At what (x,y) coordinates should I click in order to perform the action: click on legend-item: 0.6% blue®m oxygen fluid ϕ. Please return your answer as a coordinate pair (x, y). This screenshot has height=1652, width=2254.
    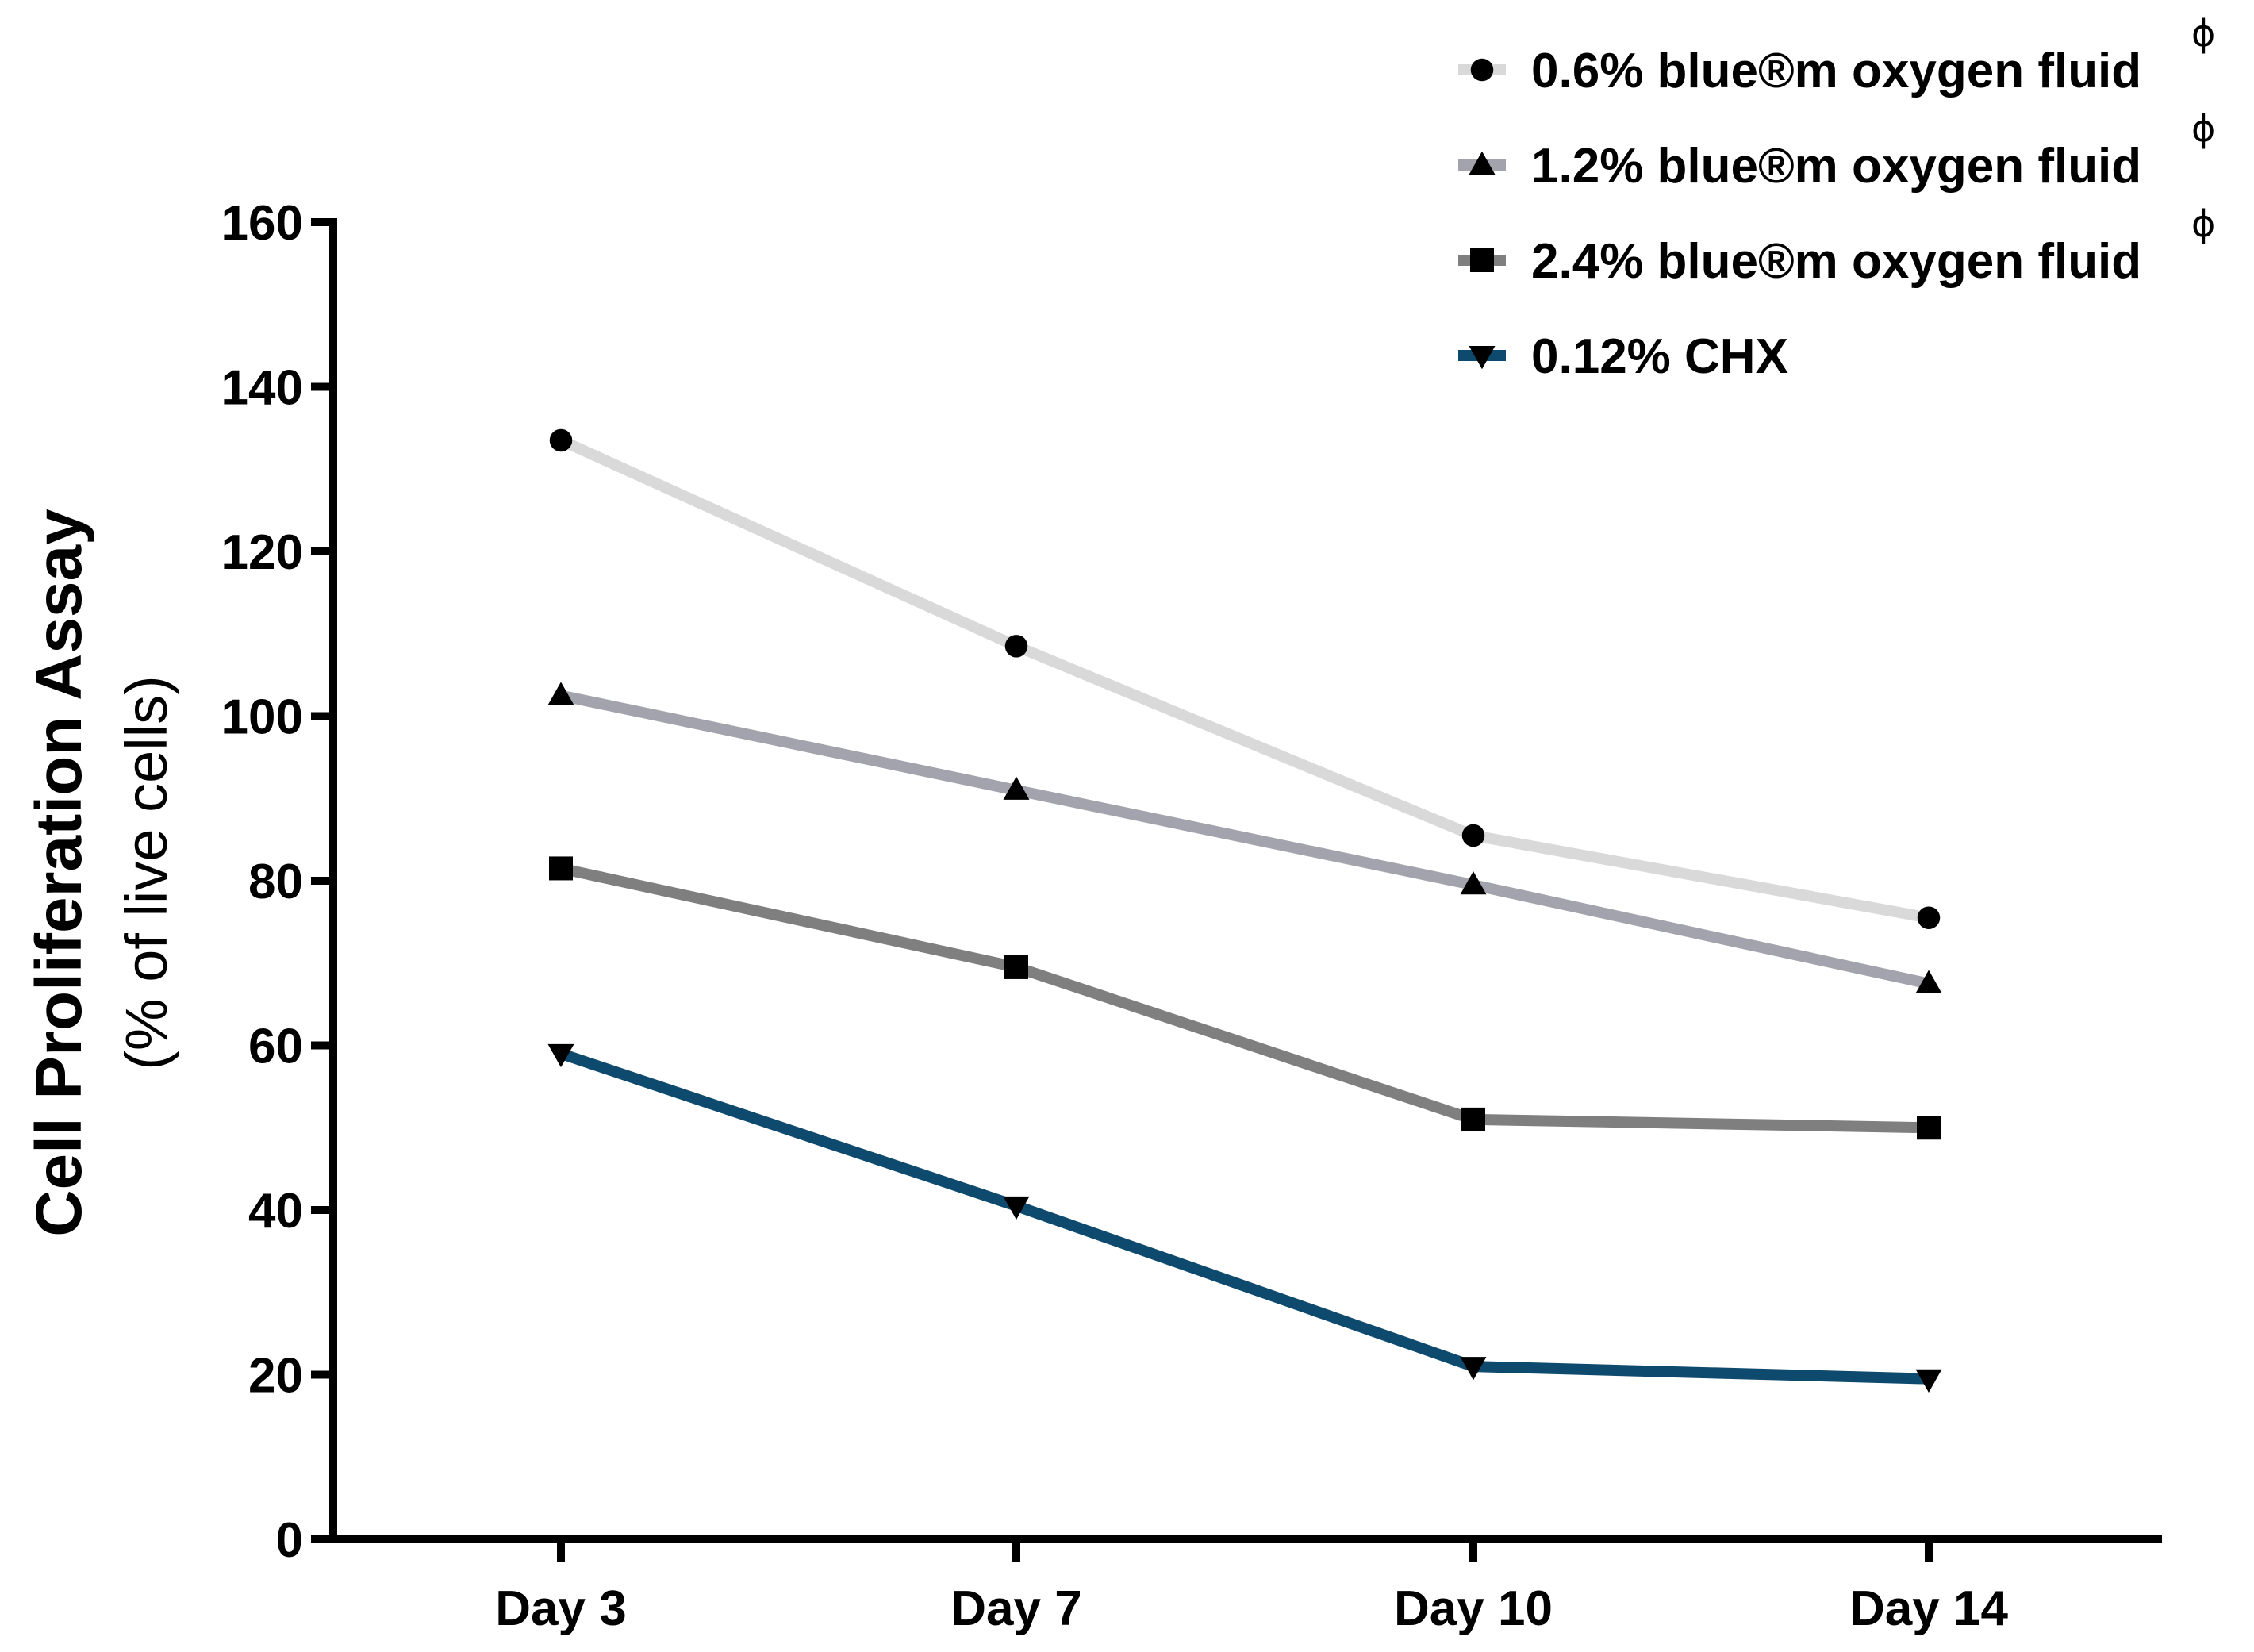
    Looking at the image, I should click on (1836, 55).